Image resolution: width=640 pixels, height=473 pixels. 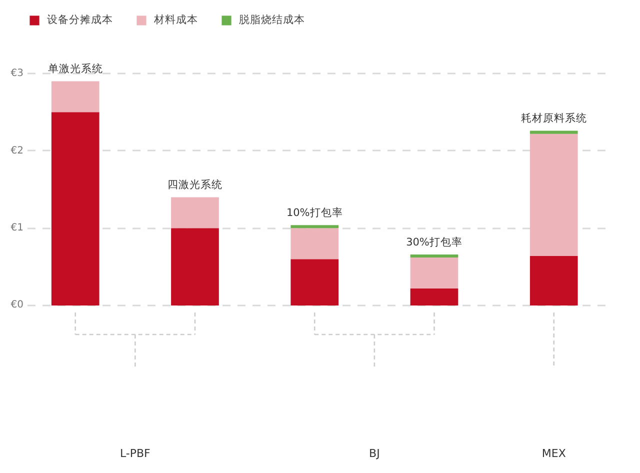 I want to click on text: L-PBF, so click(x=135, y=453).